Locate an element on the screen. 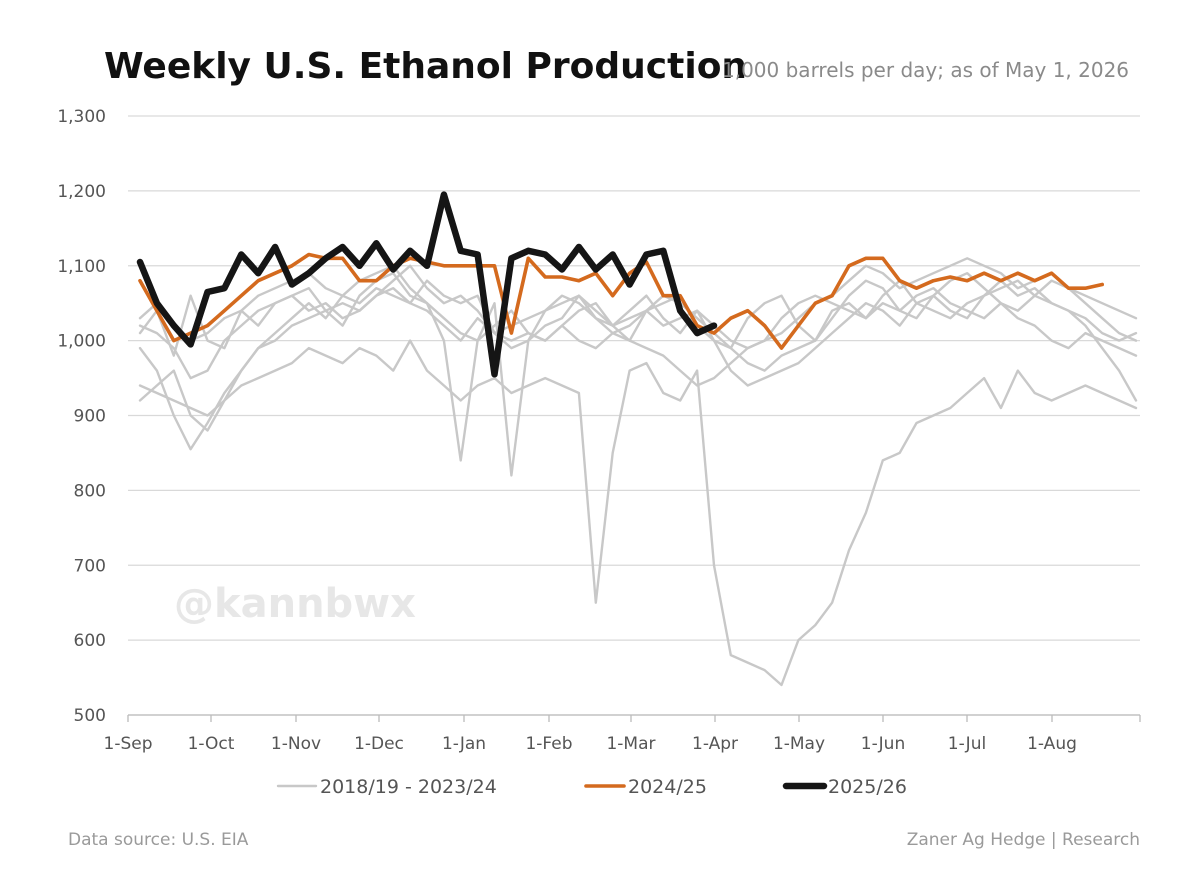 This screenshot has width=1200, height=878. x-tick-label: 1-Dec is located at coordinates (379, 744).